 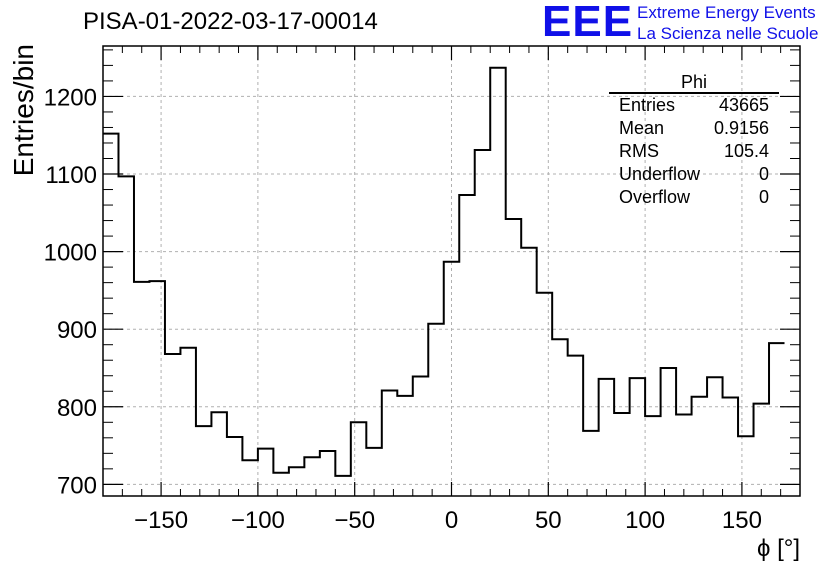 What do you see at coordinates (77, 408) in the screenshot?
I see `y-tick-label: 800` at bounding box center [77, 408].